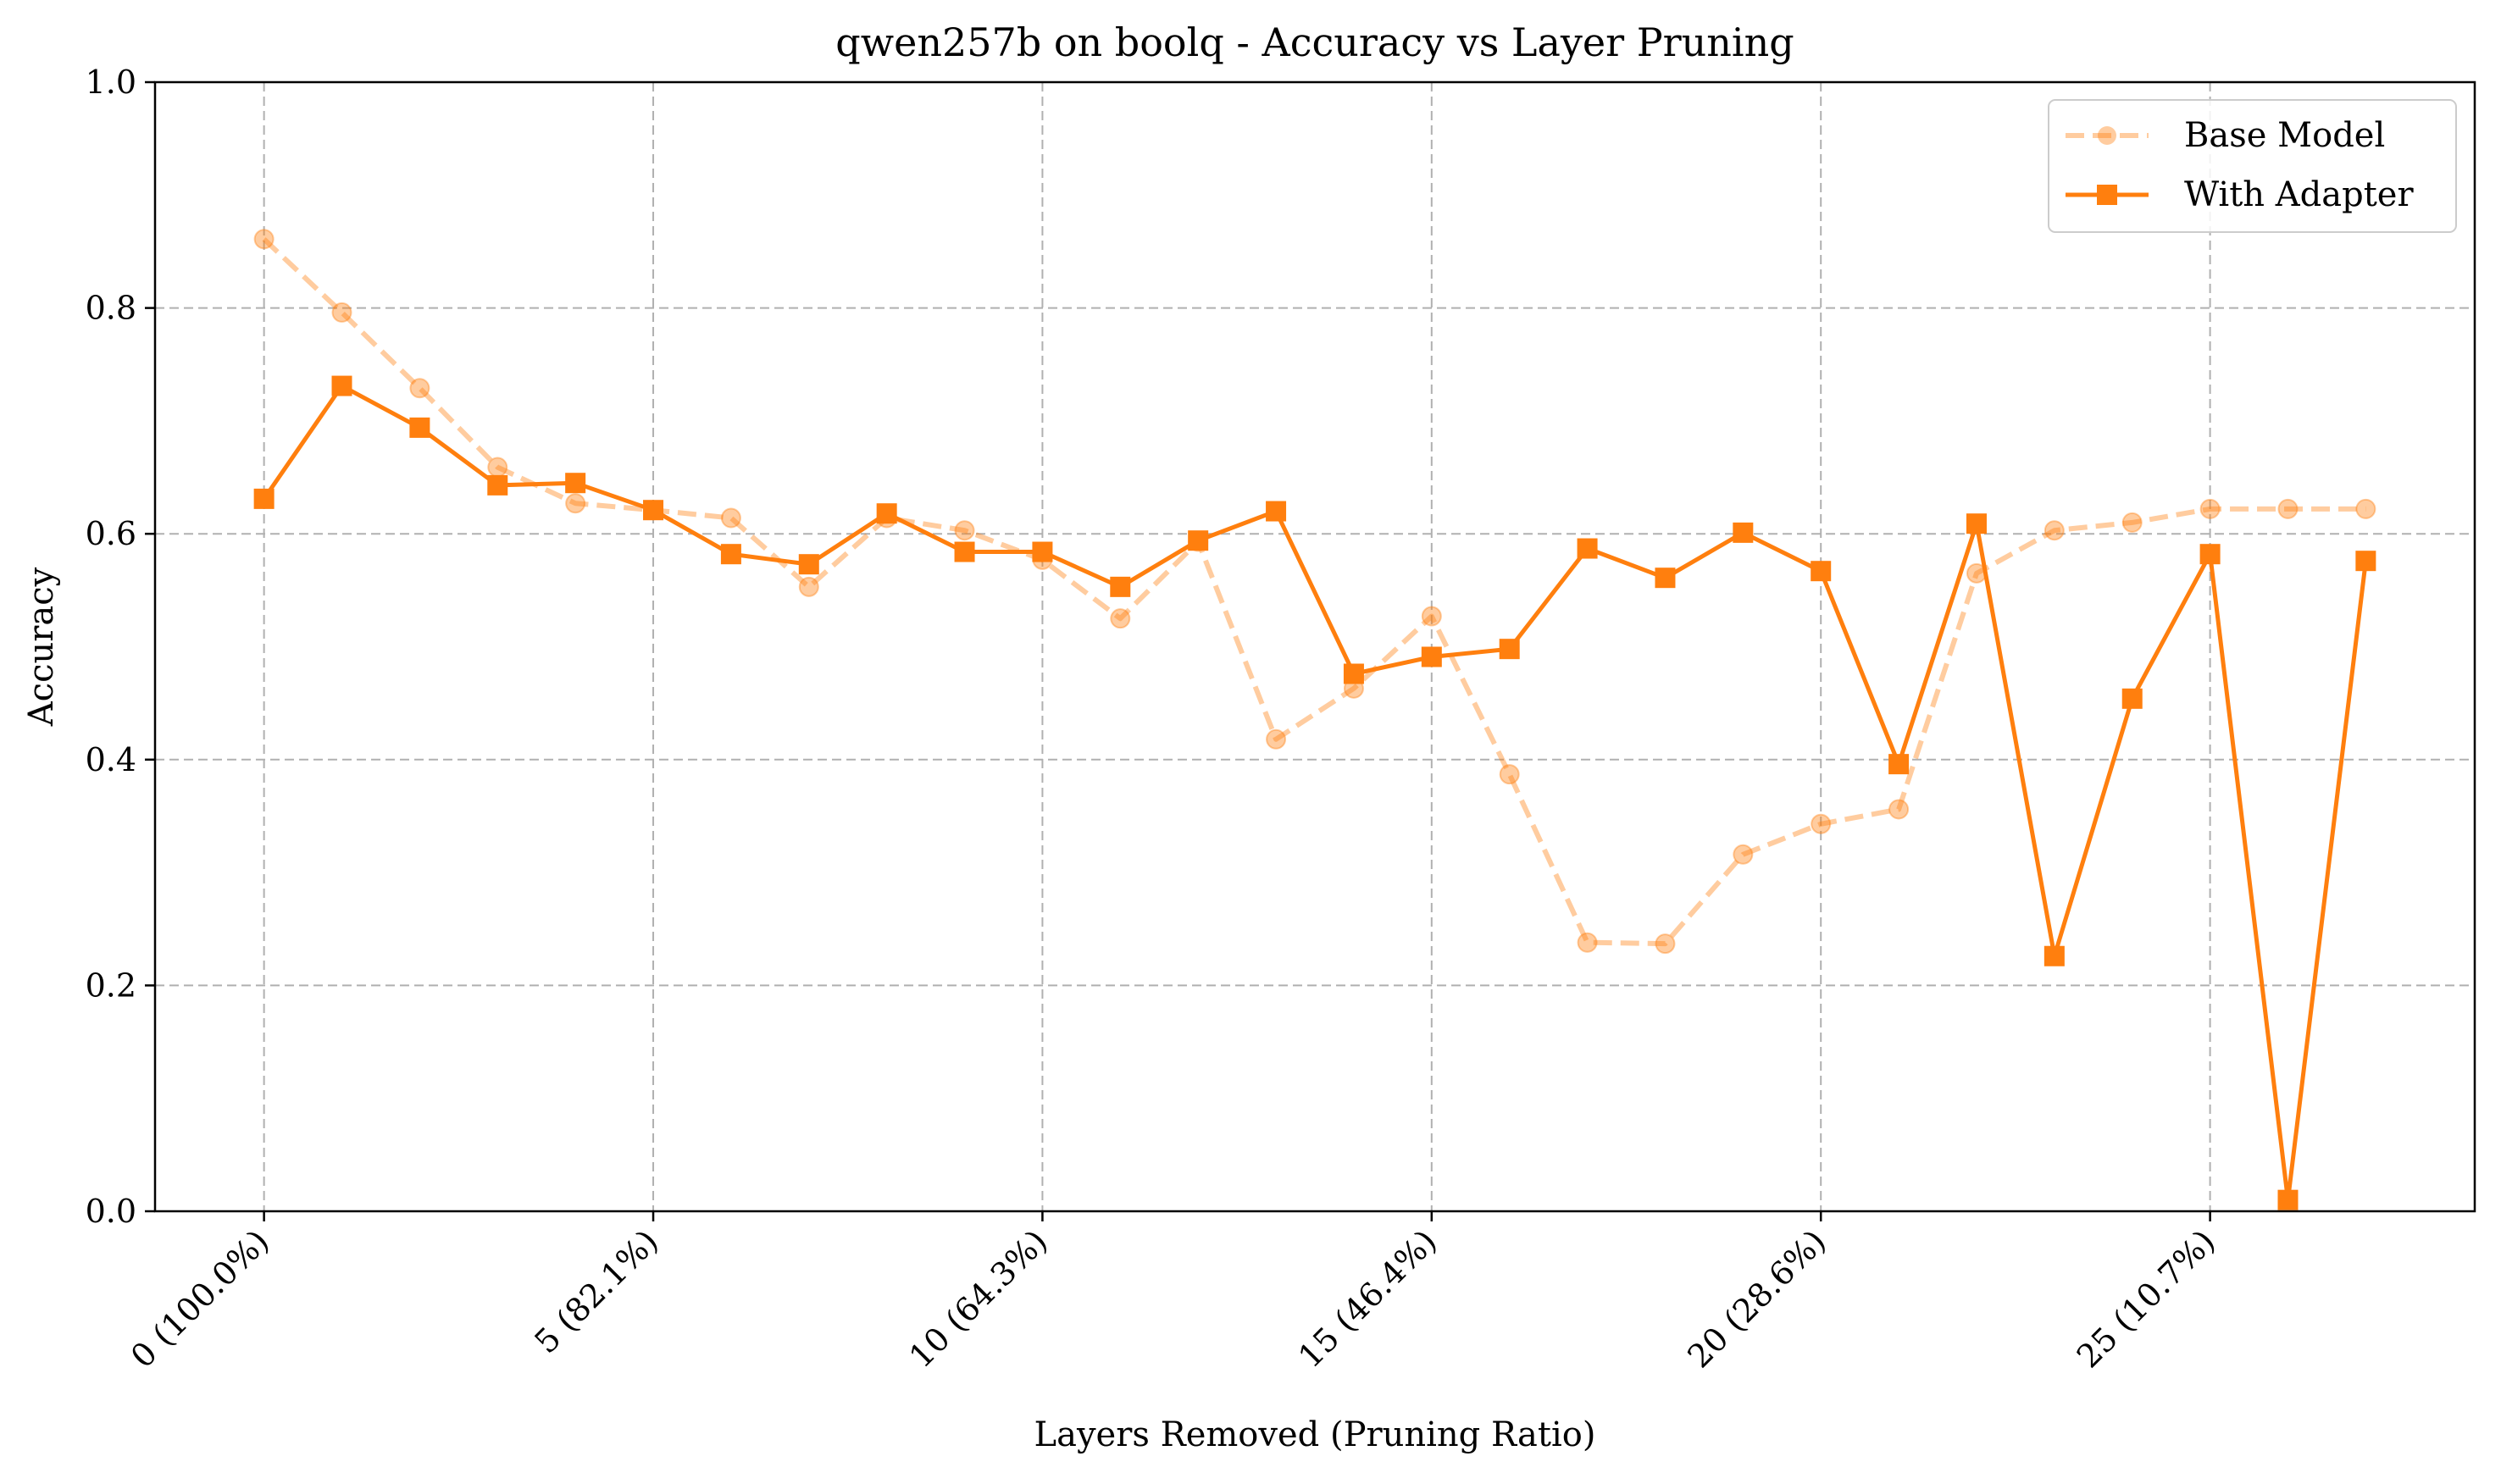 The image size is (2501, 1484). Describe the element at coordinates (596, 1291) in the screenshot. I see `x-tick-label: 5 (82.1%)` at that location.